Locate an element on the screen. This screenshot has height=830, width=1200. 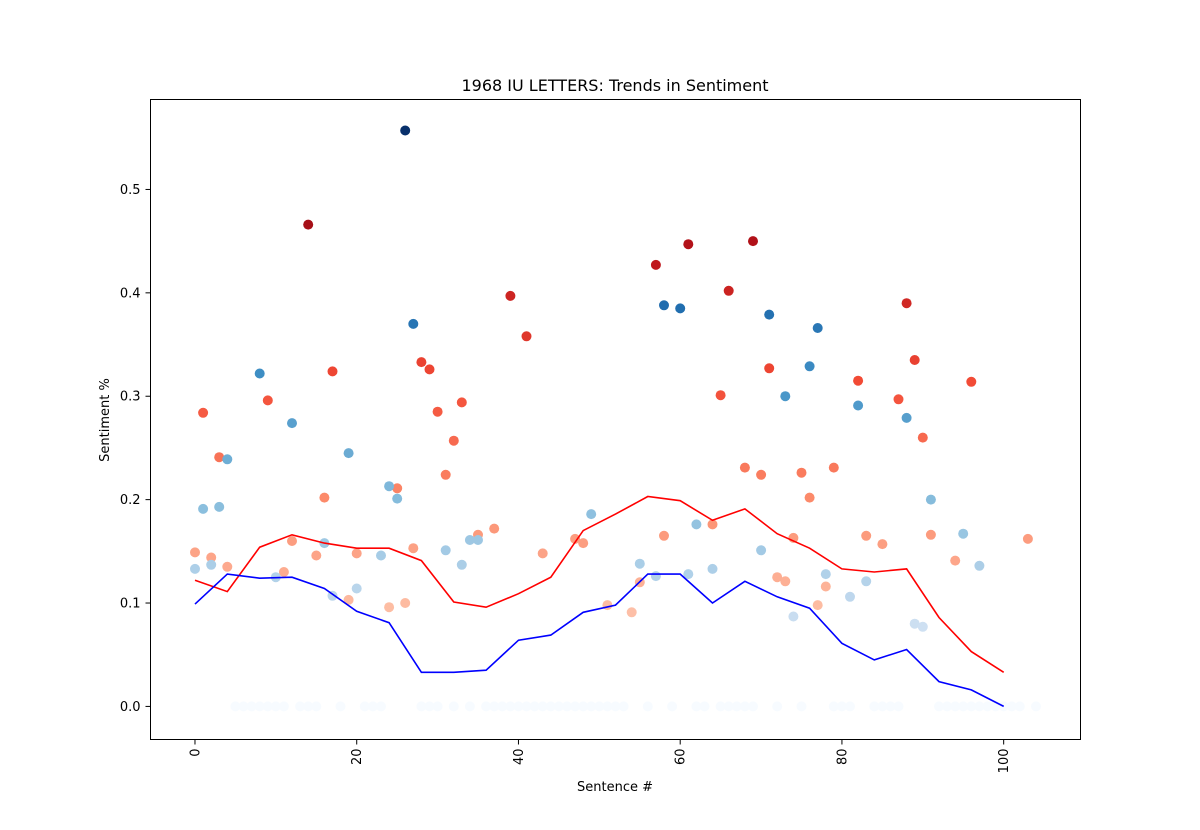
y-tick-label: 0.5 is located at coordinates (130, 190).